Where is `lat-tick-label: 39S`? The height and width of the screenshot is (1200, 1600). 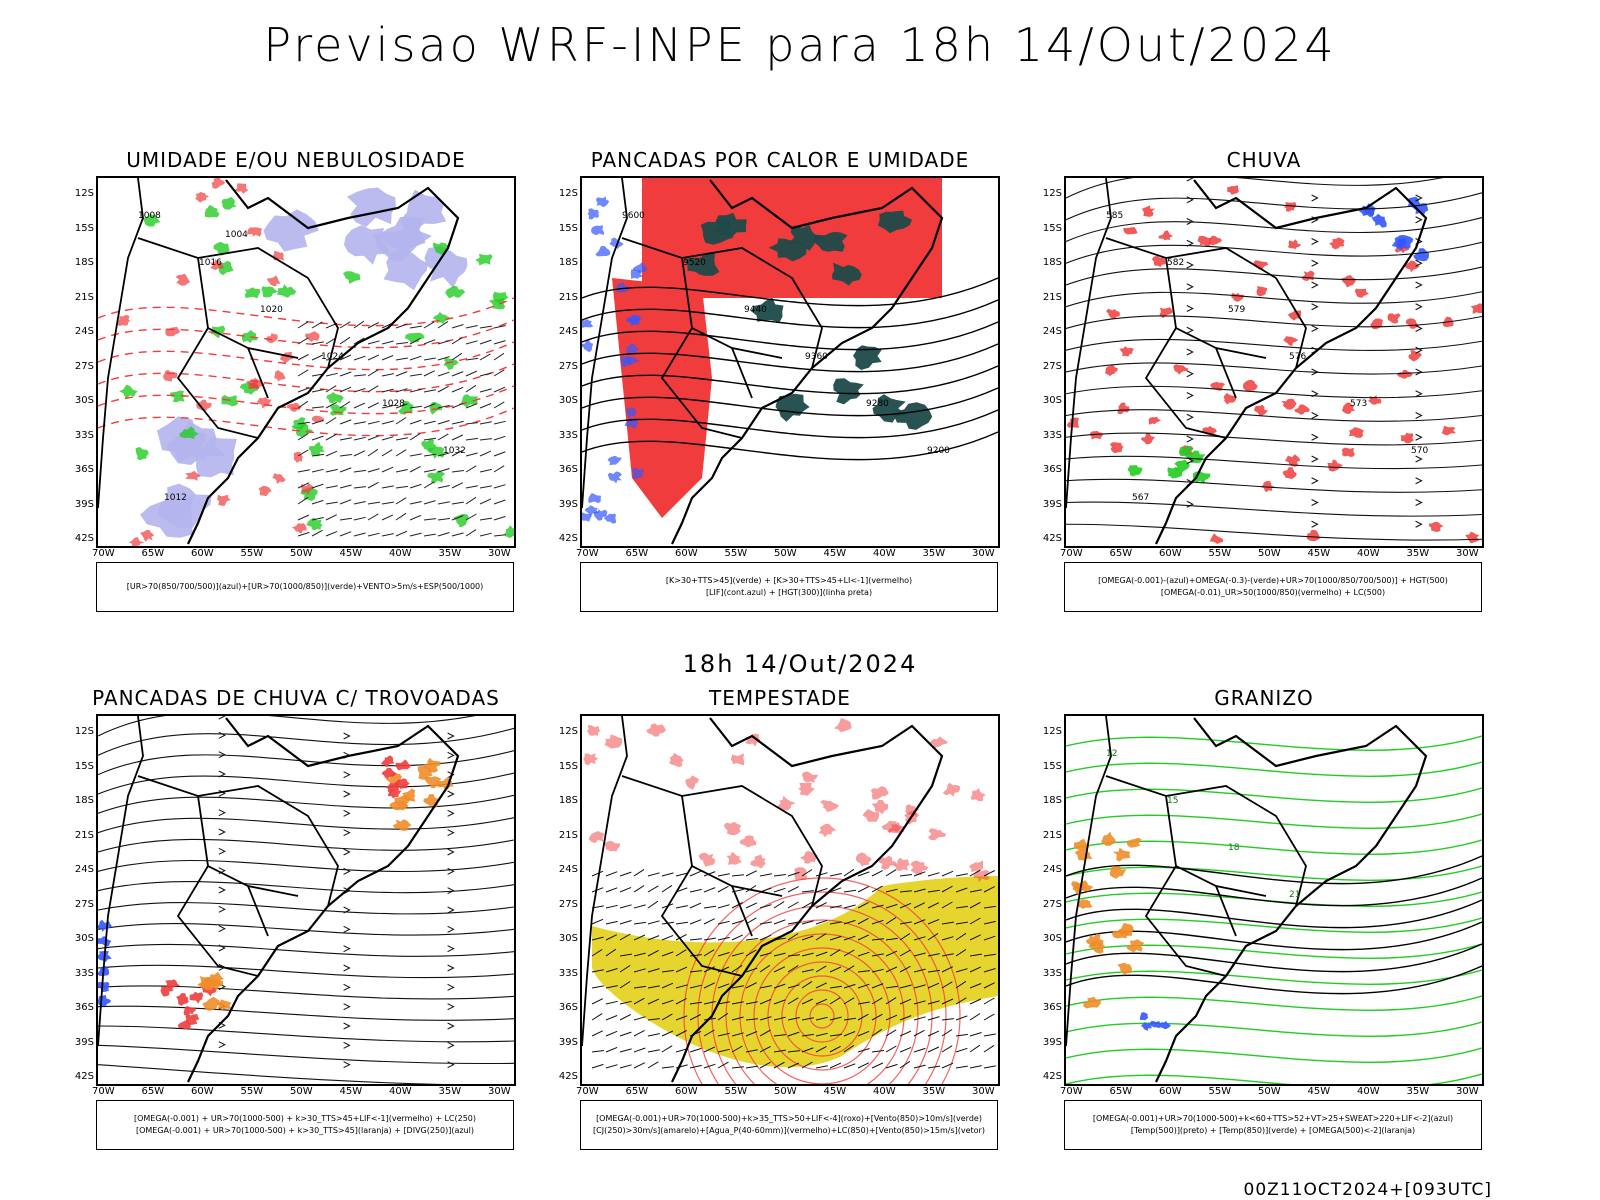 lat-tick-label: 39S is located at coordinates (84, 1042).